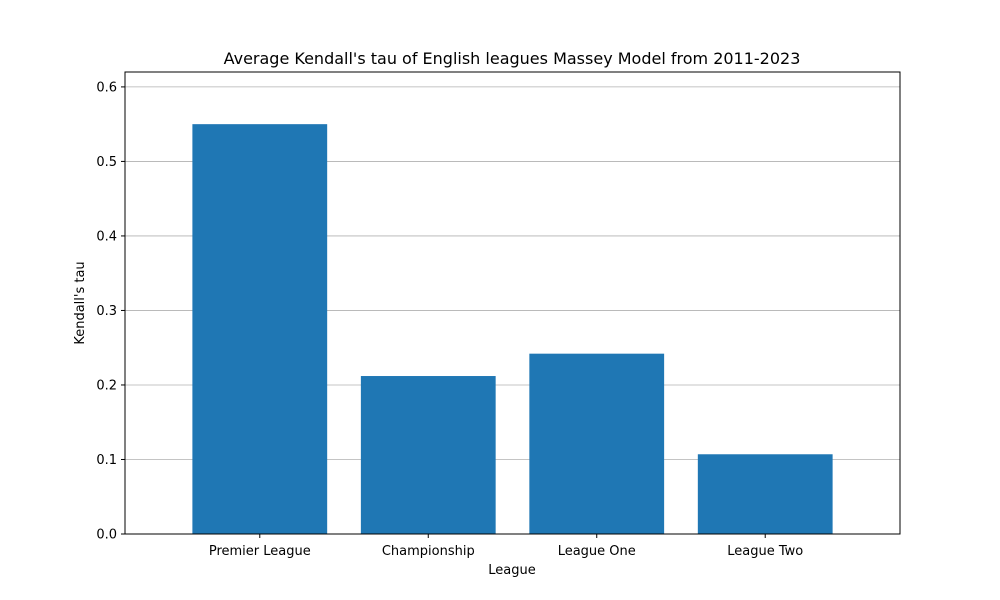 The width and height of the screenshot is (1000, 600). What do you see at coordinates (260, 551) in the screenshot?
I see `x-tick-label: Premier League` at bounding box center [260, 551].